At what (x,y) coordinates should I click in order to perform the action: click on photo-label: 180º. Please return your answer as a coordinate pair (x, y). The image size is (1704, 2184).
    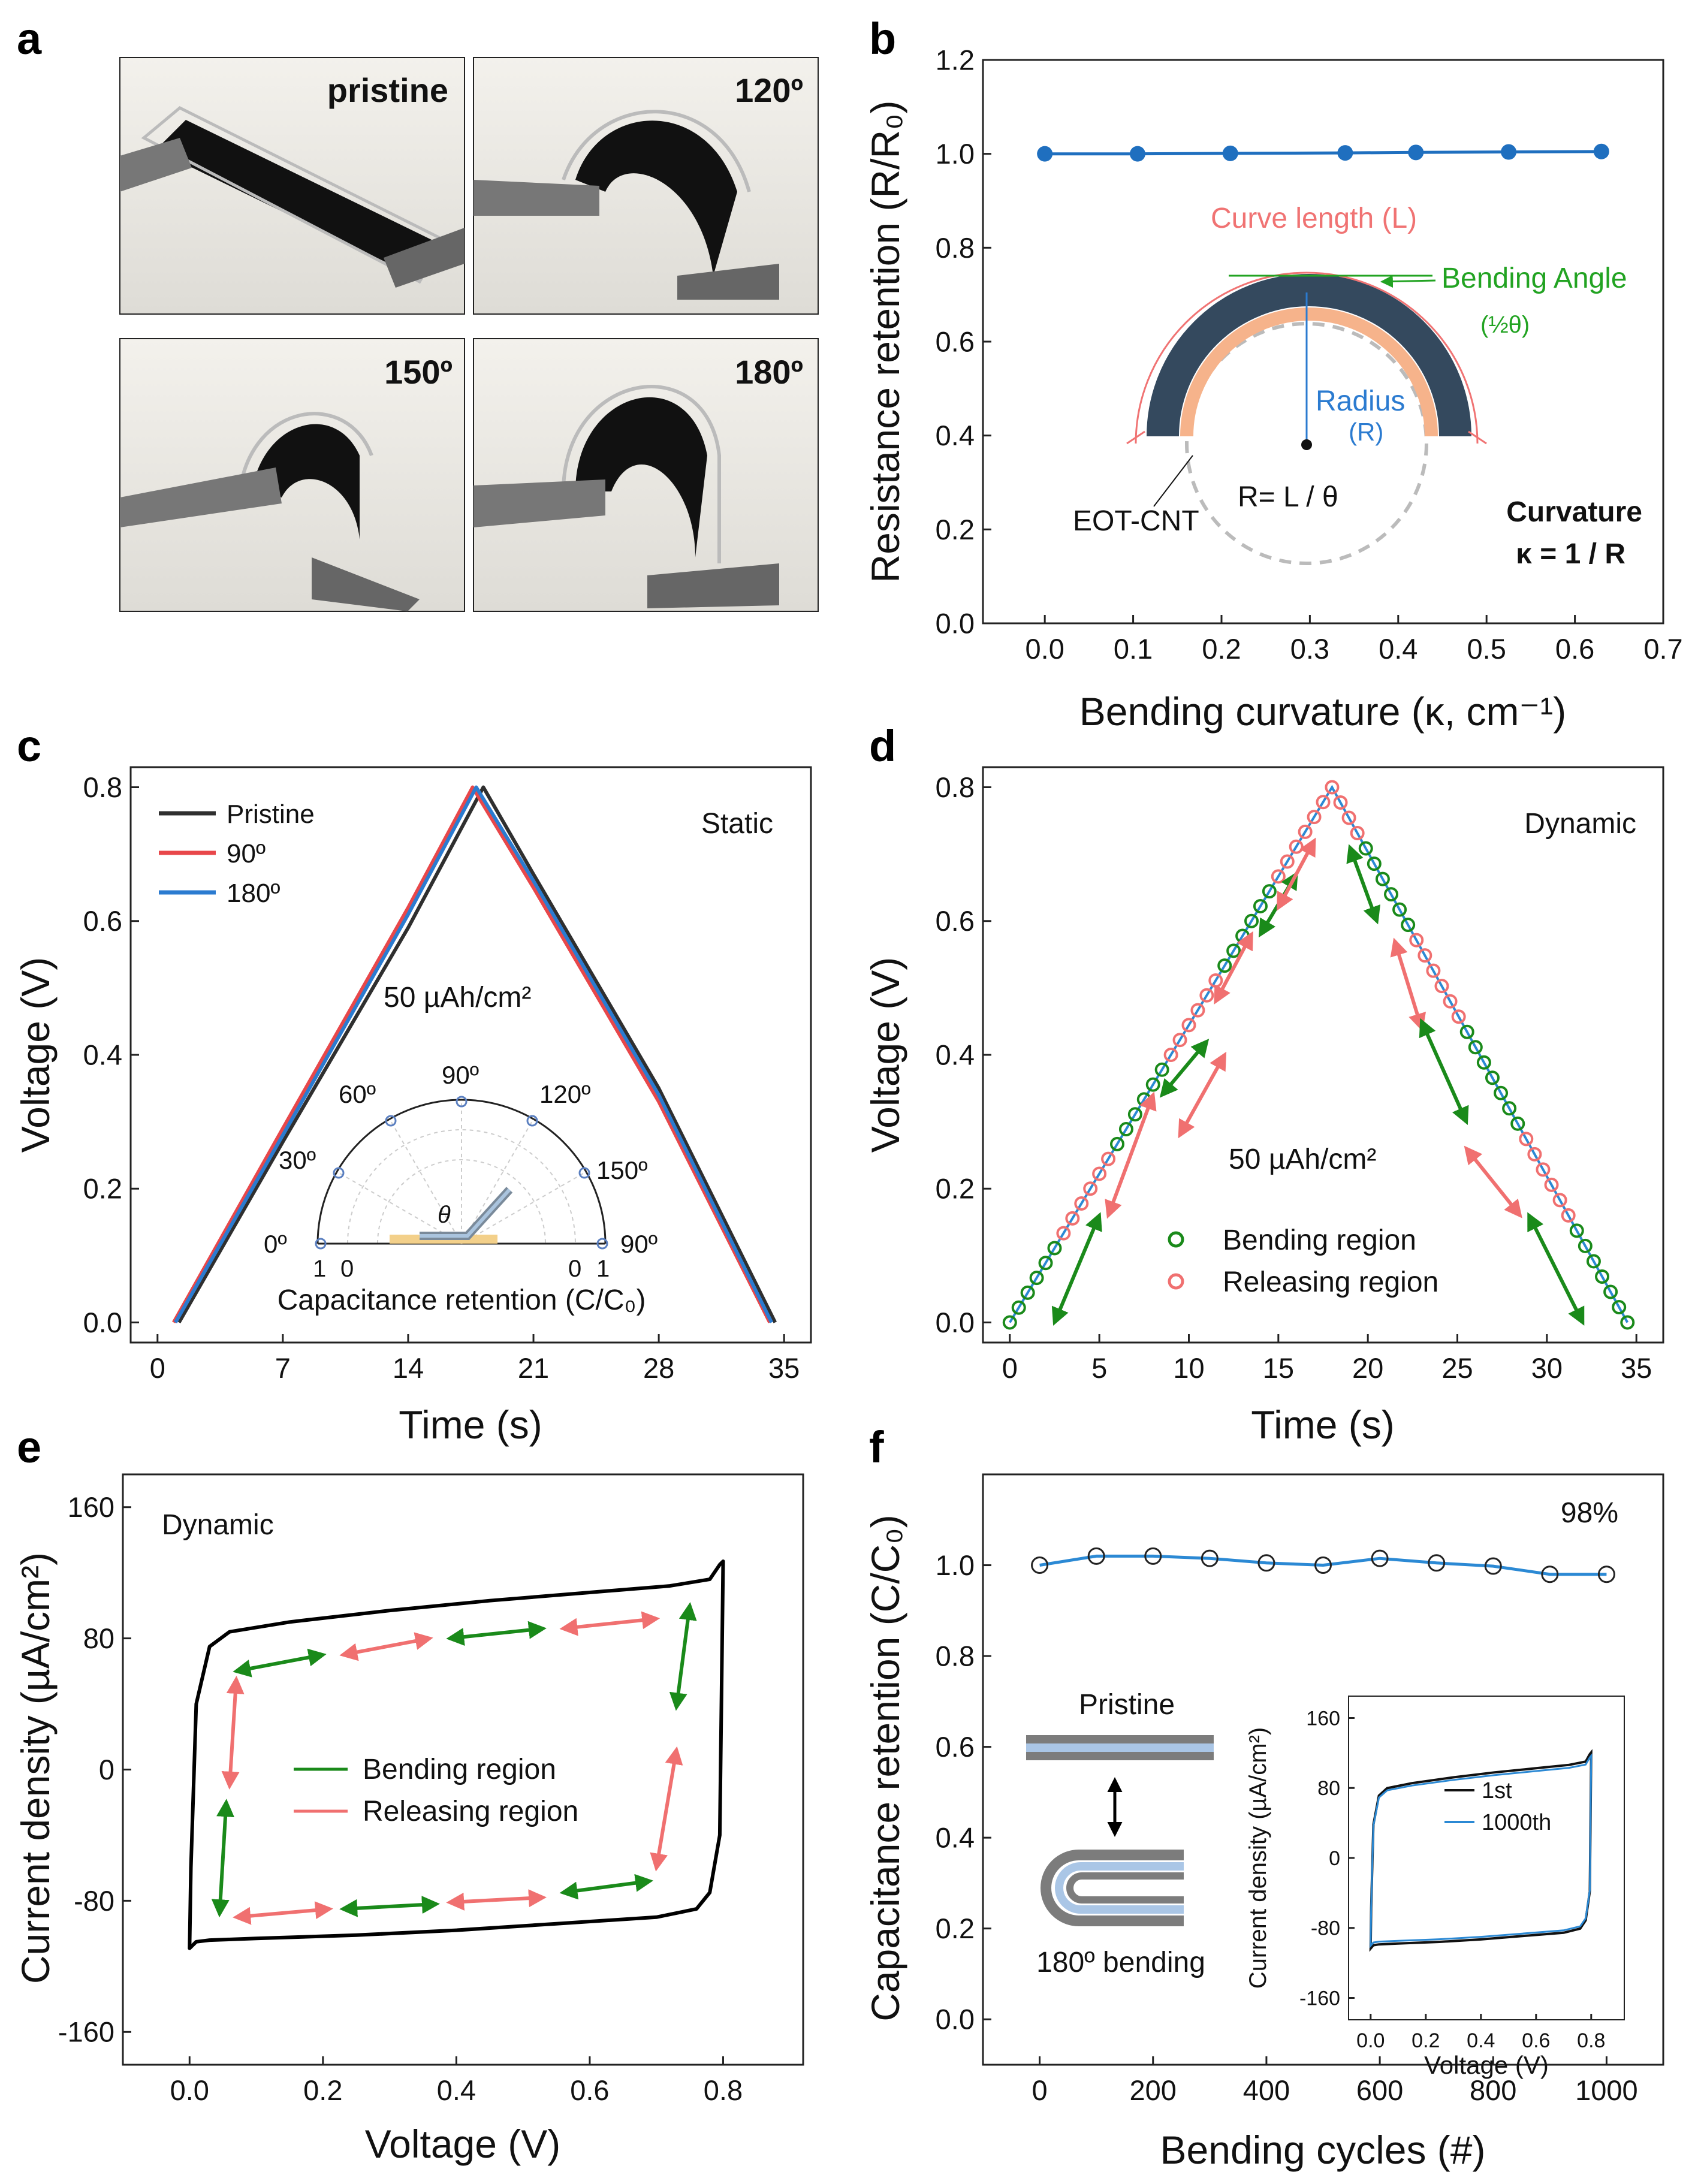
    Looking at the image, I should click on (769, 372).